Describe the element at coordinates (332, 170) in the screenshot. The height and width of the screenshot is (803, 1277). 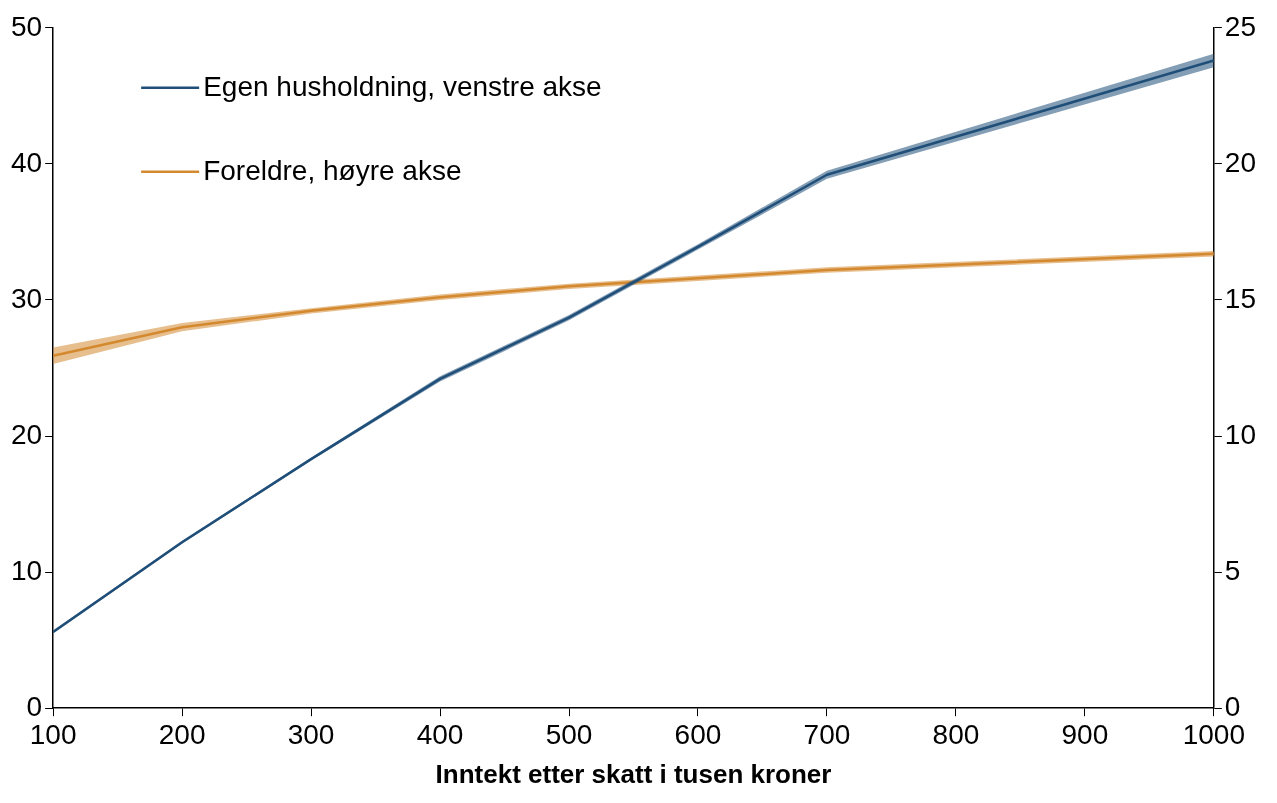
I see `legend-label: Foreldre, høyre akse` at that location.